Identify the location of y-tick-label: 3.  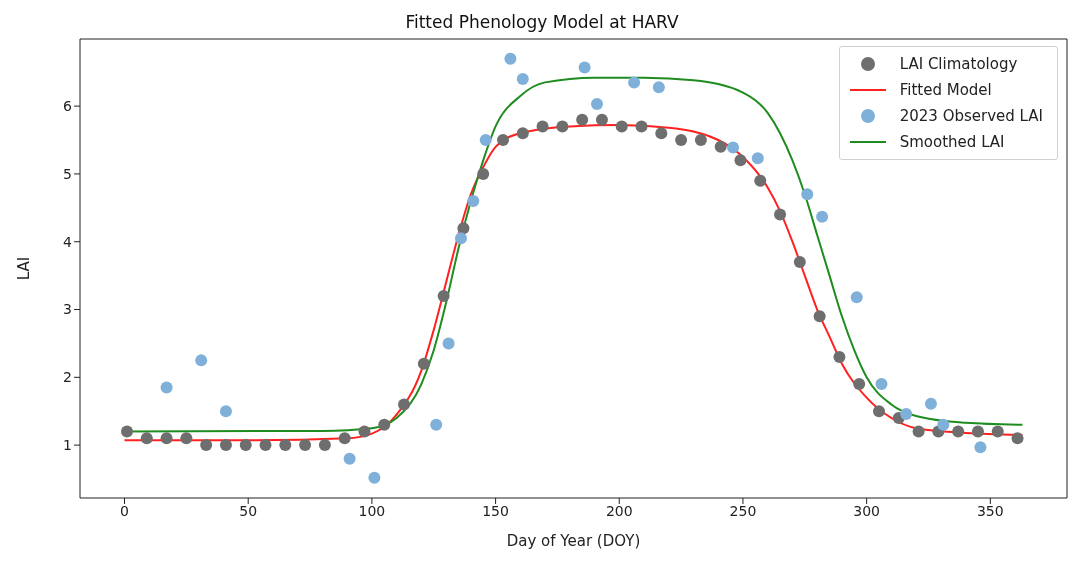
(67, 309).